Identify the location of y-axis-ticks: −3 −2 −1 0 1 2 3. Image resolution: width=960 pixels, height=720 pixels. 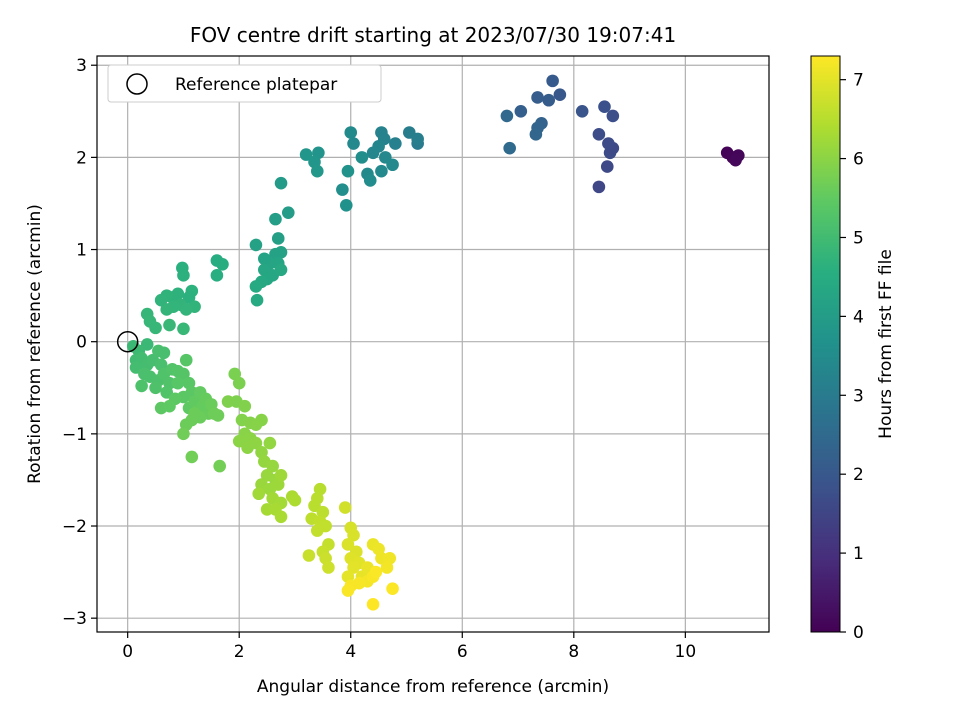
(79, 342).